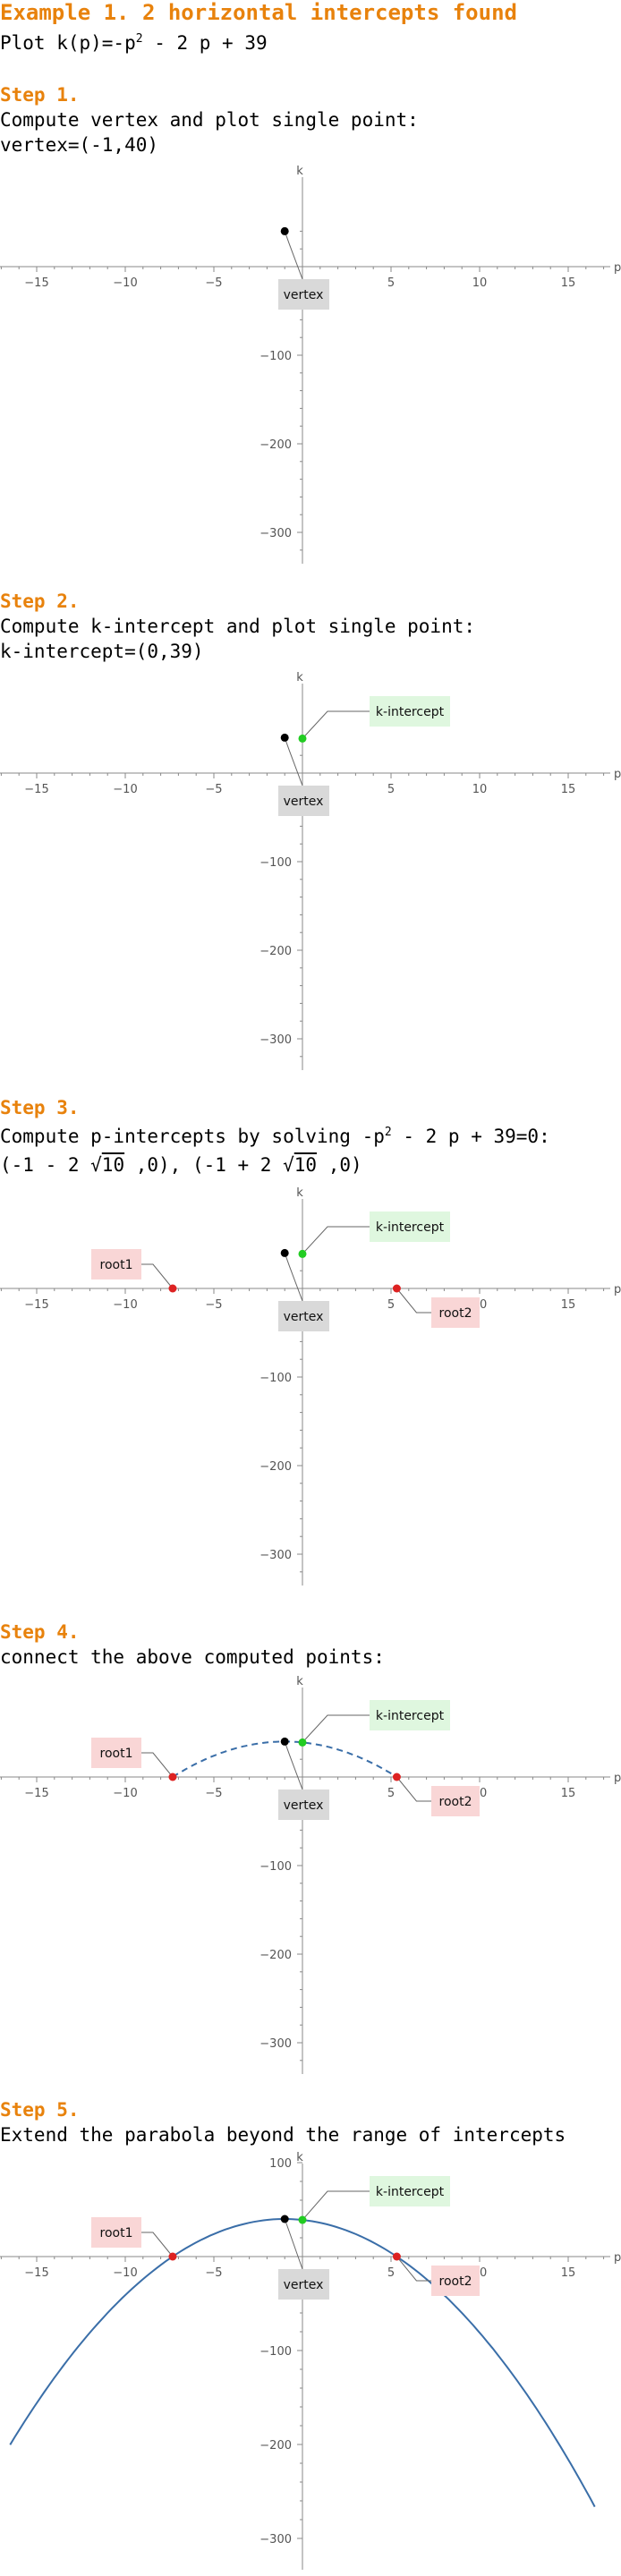 This screenshot has height=2576, width=621. I want to click on y-tick-label: 100, so click(280, 2164).